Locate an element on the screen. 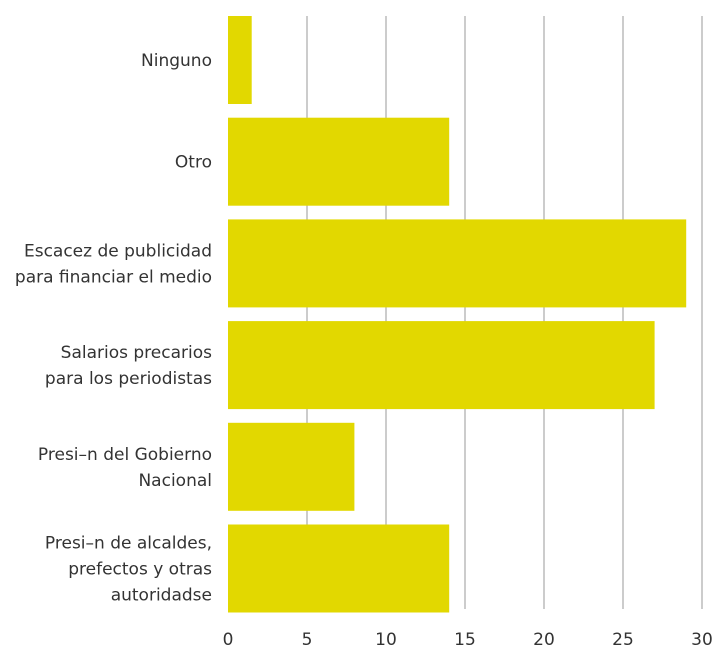 The width and height of the screenshot is (713, 651). category-label: Escacez de publicidad is located at coordinates (118, 251).